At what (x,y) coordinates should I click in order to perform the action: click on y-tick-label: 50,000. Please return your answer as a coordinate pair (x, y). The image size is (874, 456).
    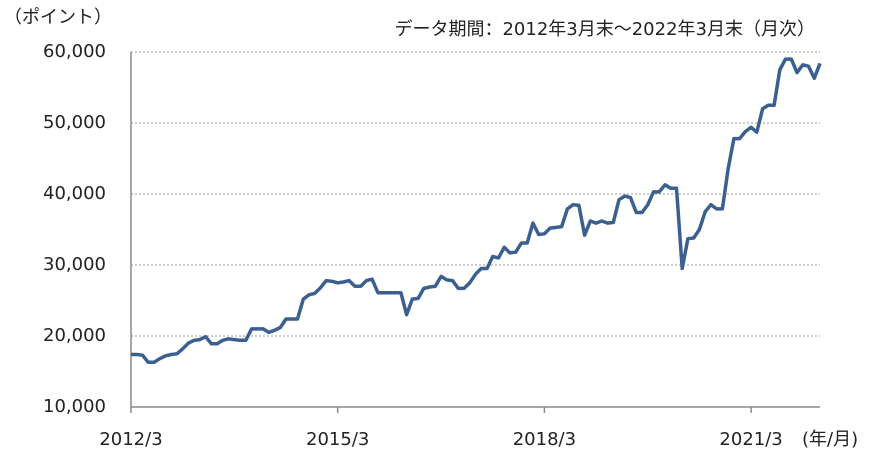
    Looking at the image, I should click on (74, 122).